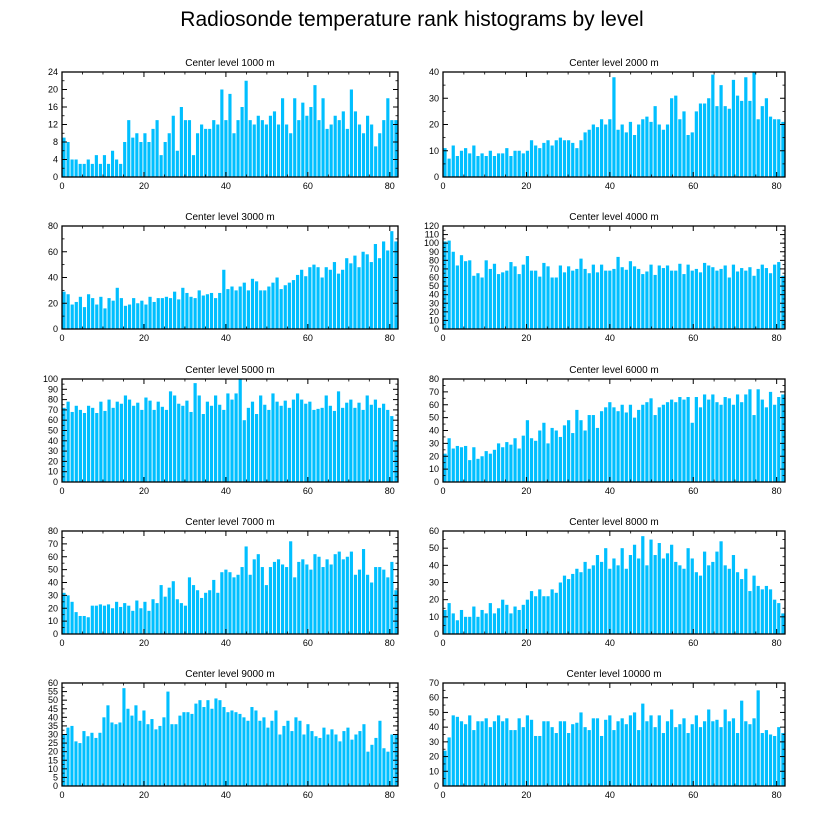 The width and height of the screenshot is (824, 824). Describe the element at coordinates (226, 186) in the screenshot. I see `x-tick-label: 40` at that location.